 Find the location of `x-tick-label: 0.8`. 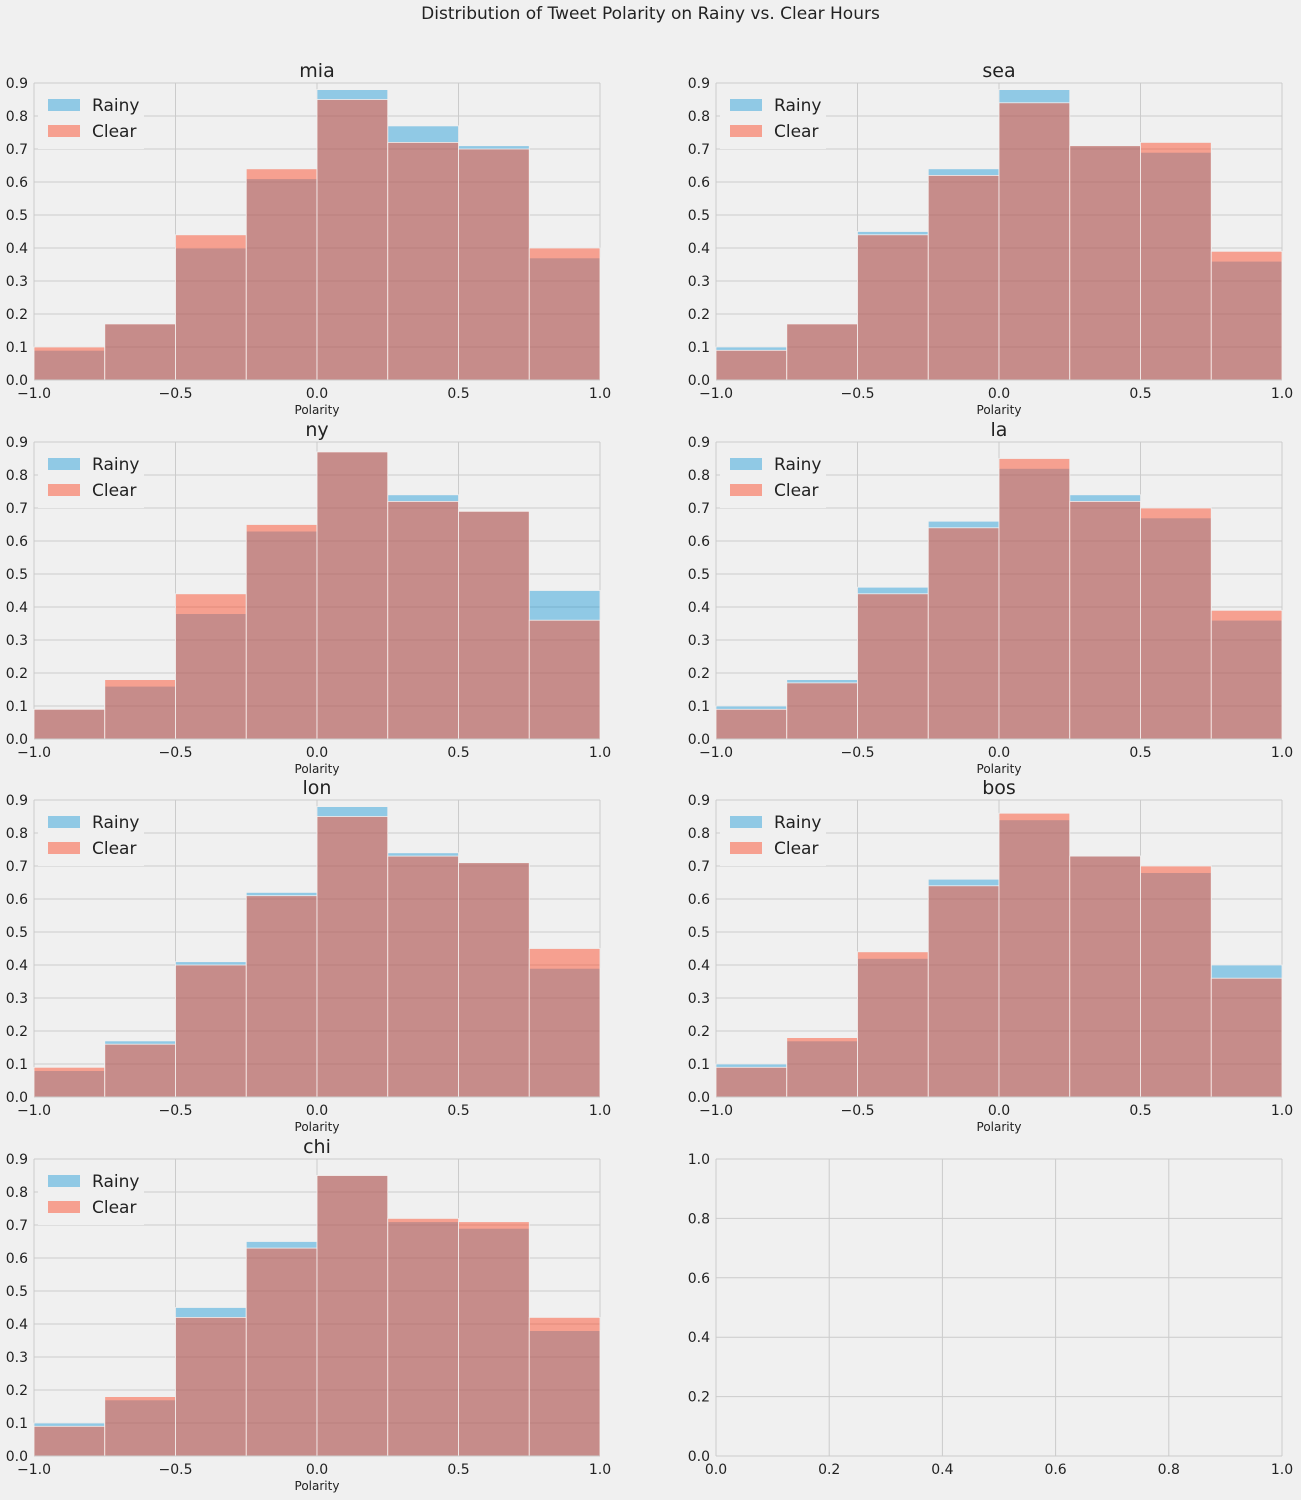

x-tick-label: 0.8 is located at coordinates (1169, 1470).